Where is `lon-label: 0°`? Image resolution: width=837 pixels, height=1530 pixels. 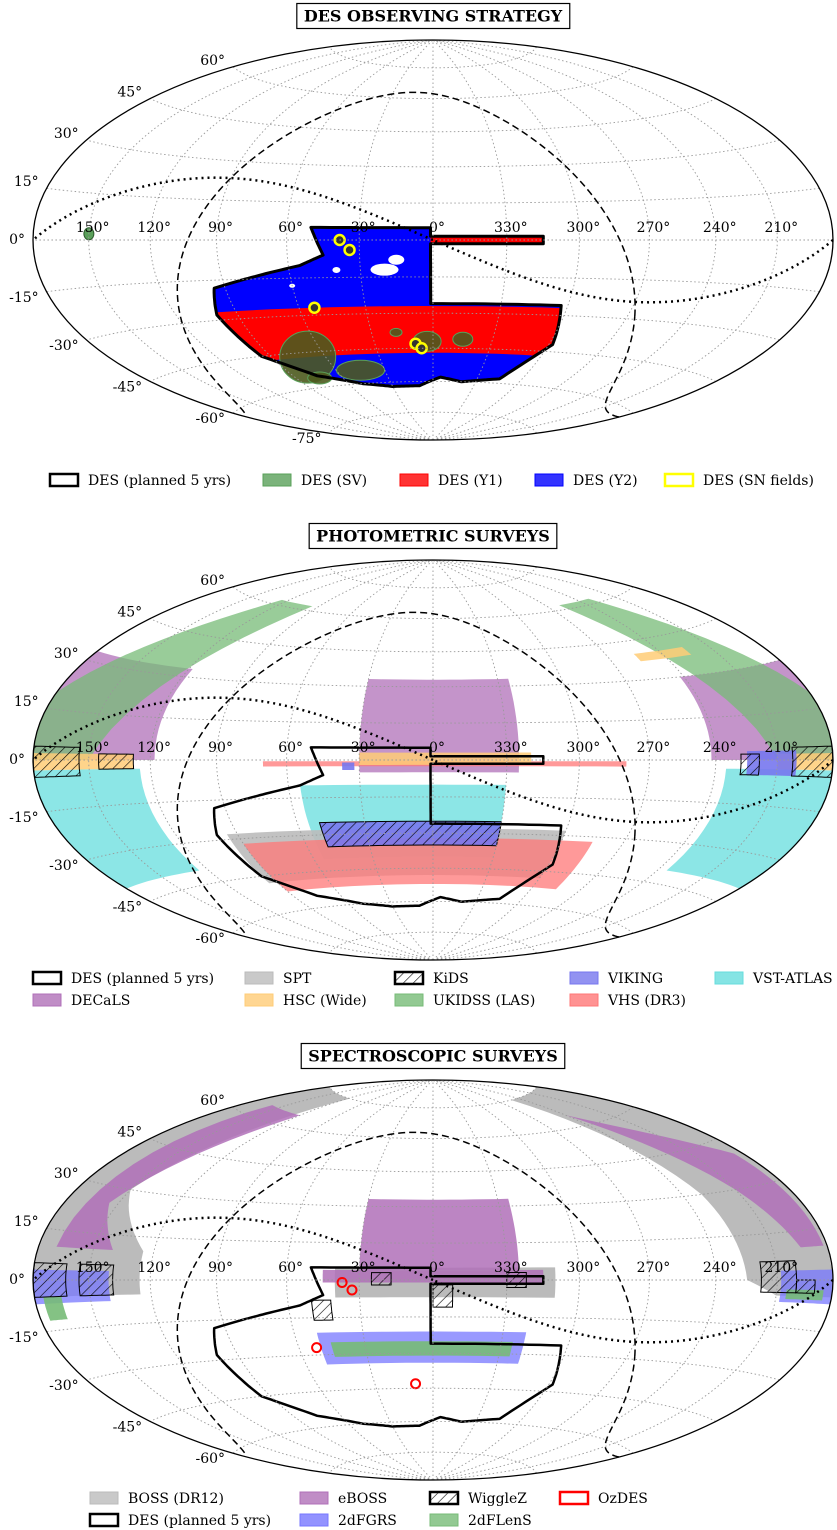 lon-label: 0° is located at coordinates (437, 228).